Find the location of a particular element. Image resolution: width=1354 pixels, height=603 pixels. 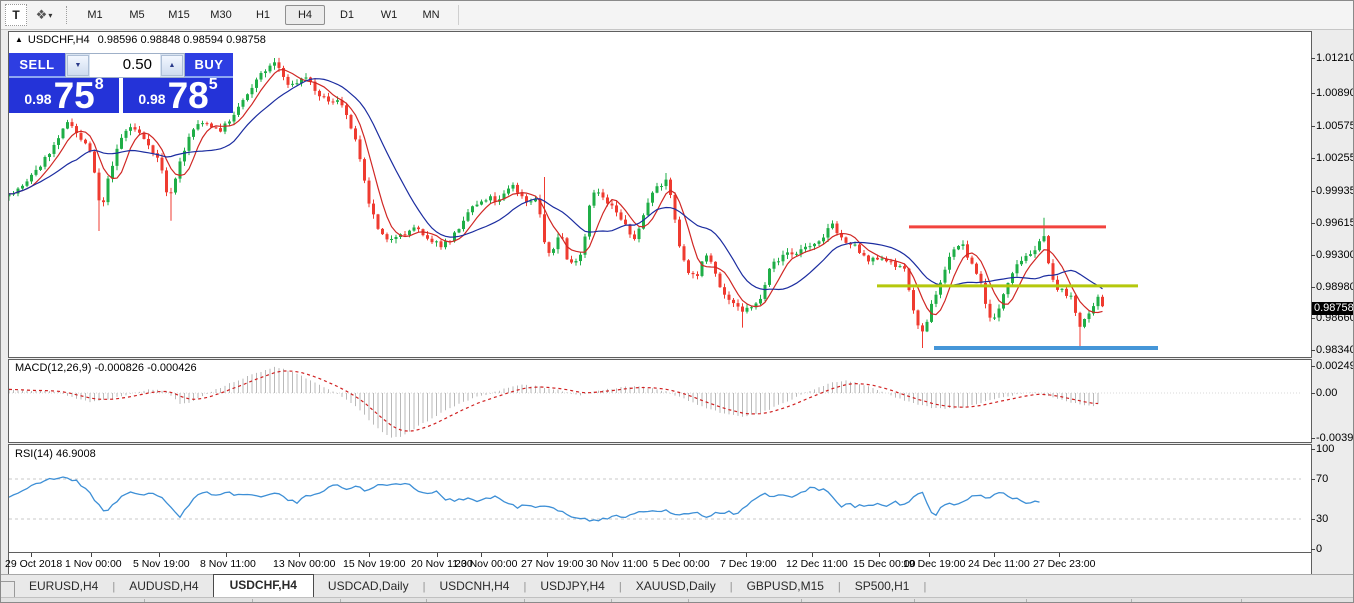

drawing-tool-button: ❖ ▾ is located at coordinates (44, 15).